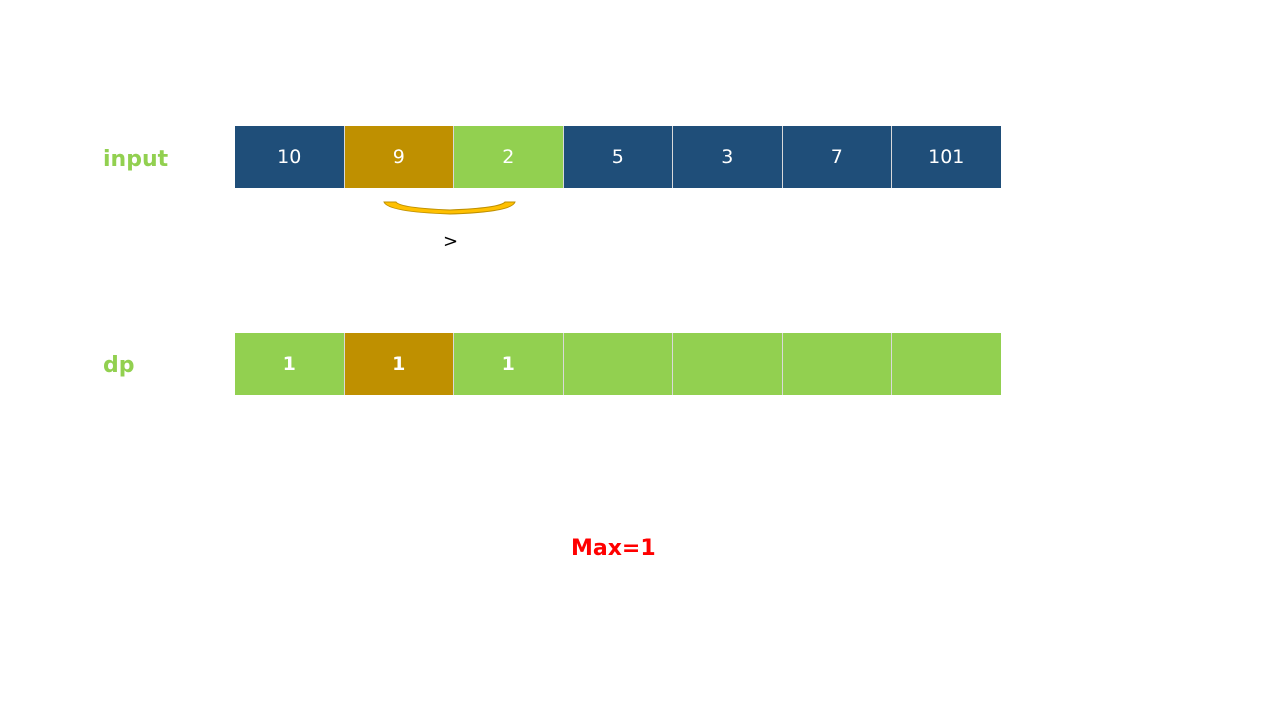 The width and height of the screenshot is (1280, 720). Describe the element at coordinates (136, 159) in the screenshot. I see `input-label: input` at that location.